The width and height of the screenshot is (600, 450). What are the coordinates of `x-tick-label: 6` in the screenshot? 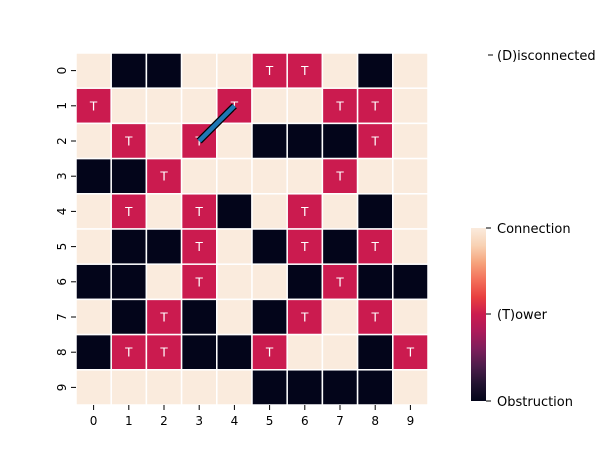 It's located at (305, 421).